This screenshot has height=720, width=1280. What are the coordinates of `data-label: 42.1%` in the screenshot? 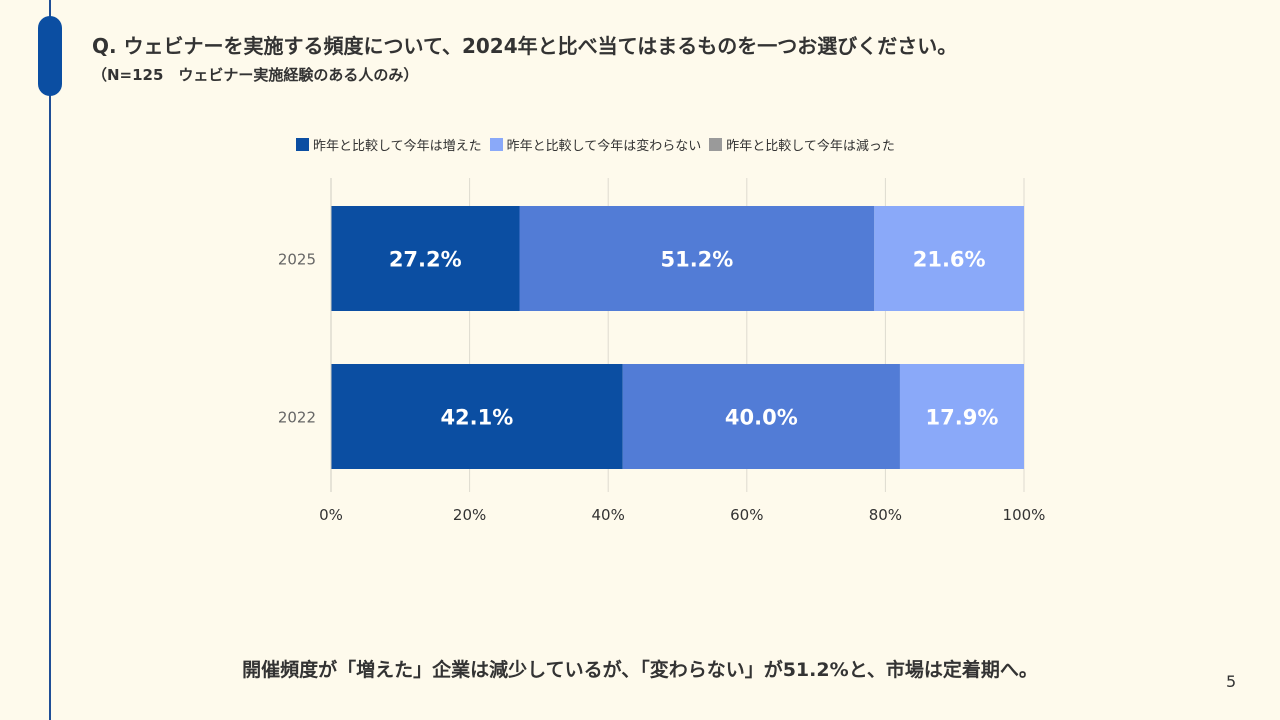 It's located at (476, 418).